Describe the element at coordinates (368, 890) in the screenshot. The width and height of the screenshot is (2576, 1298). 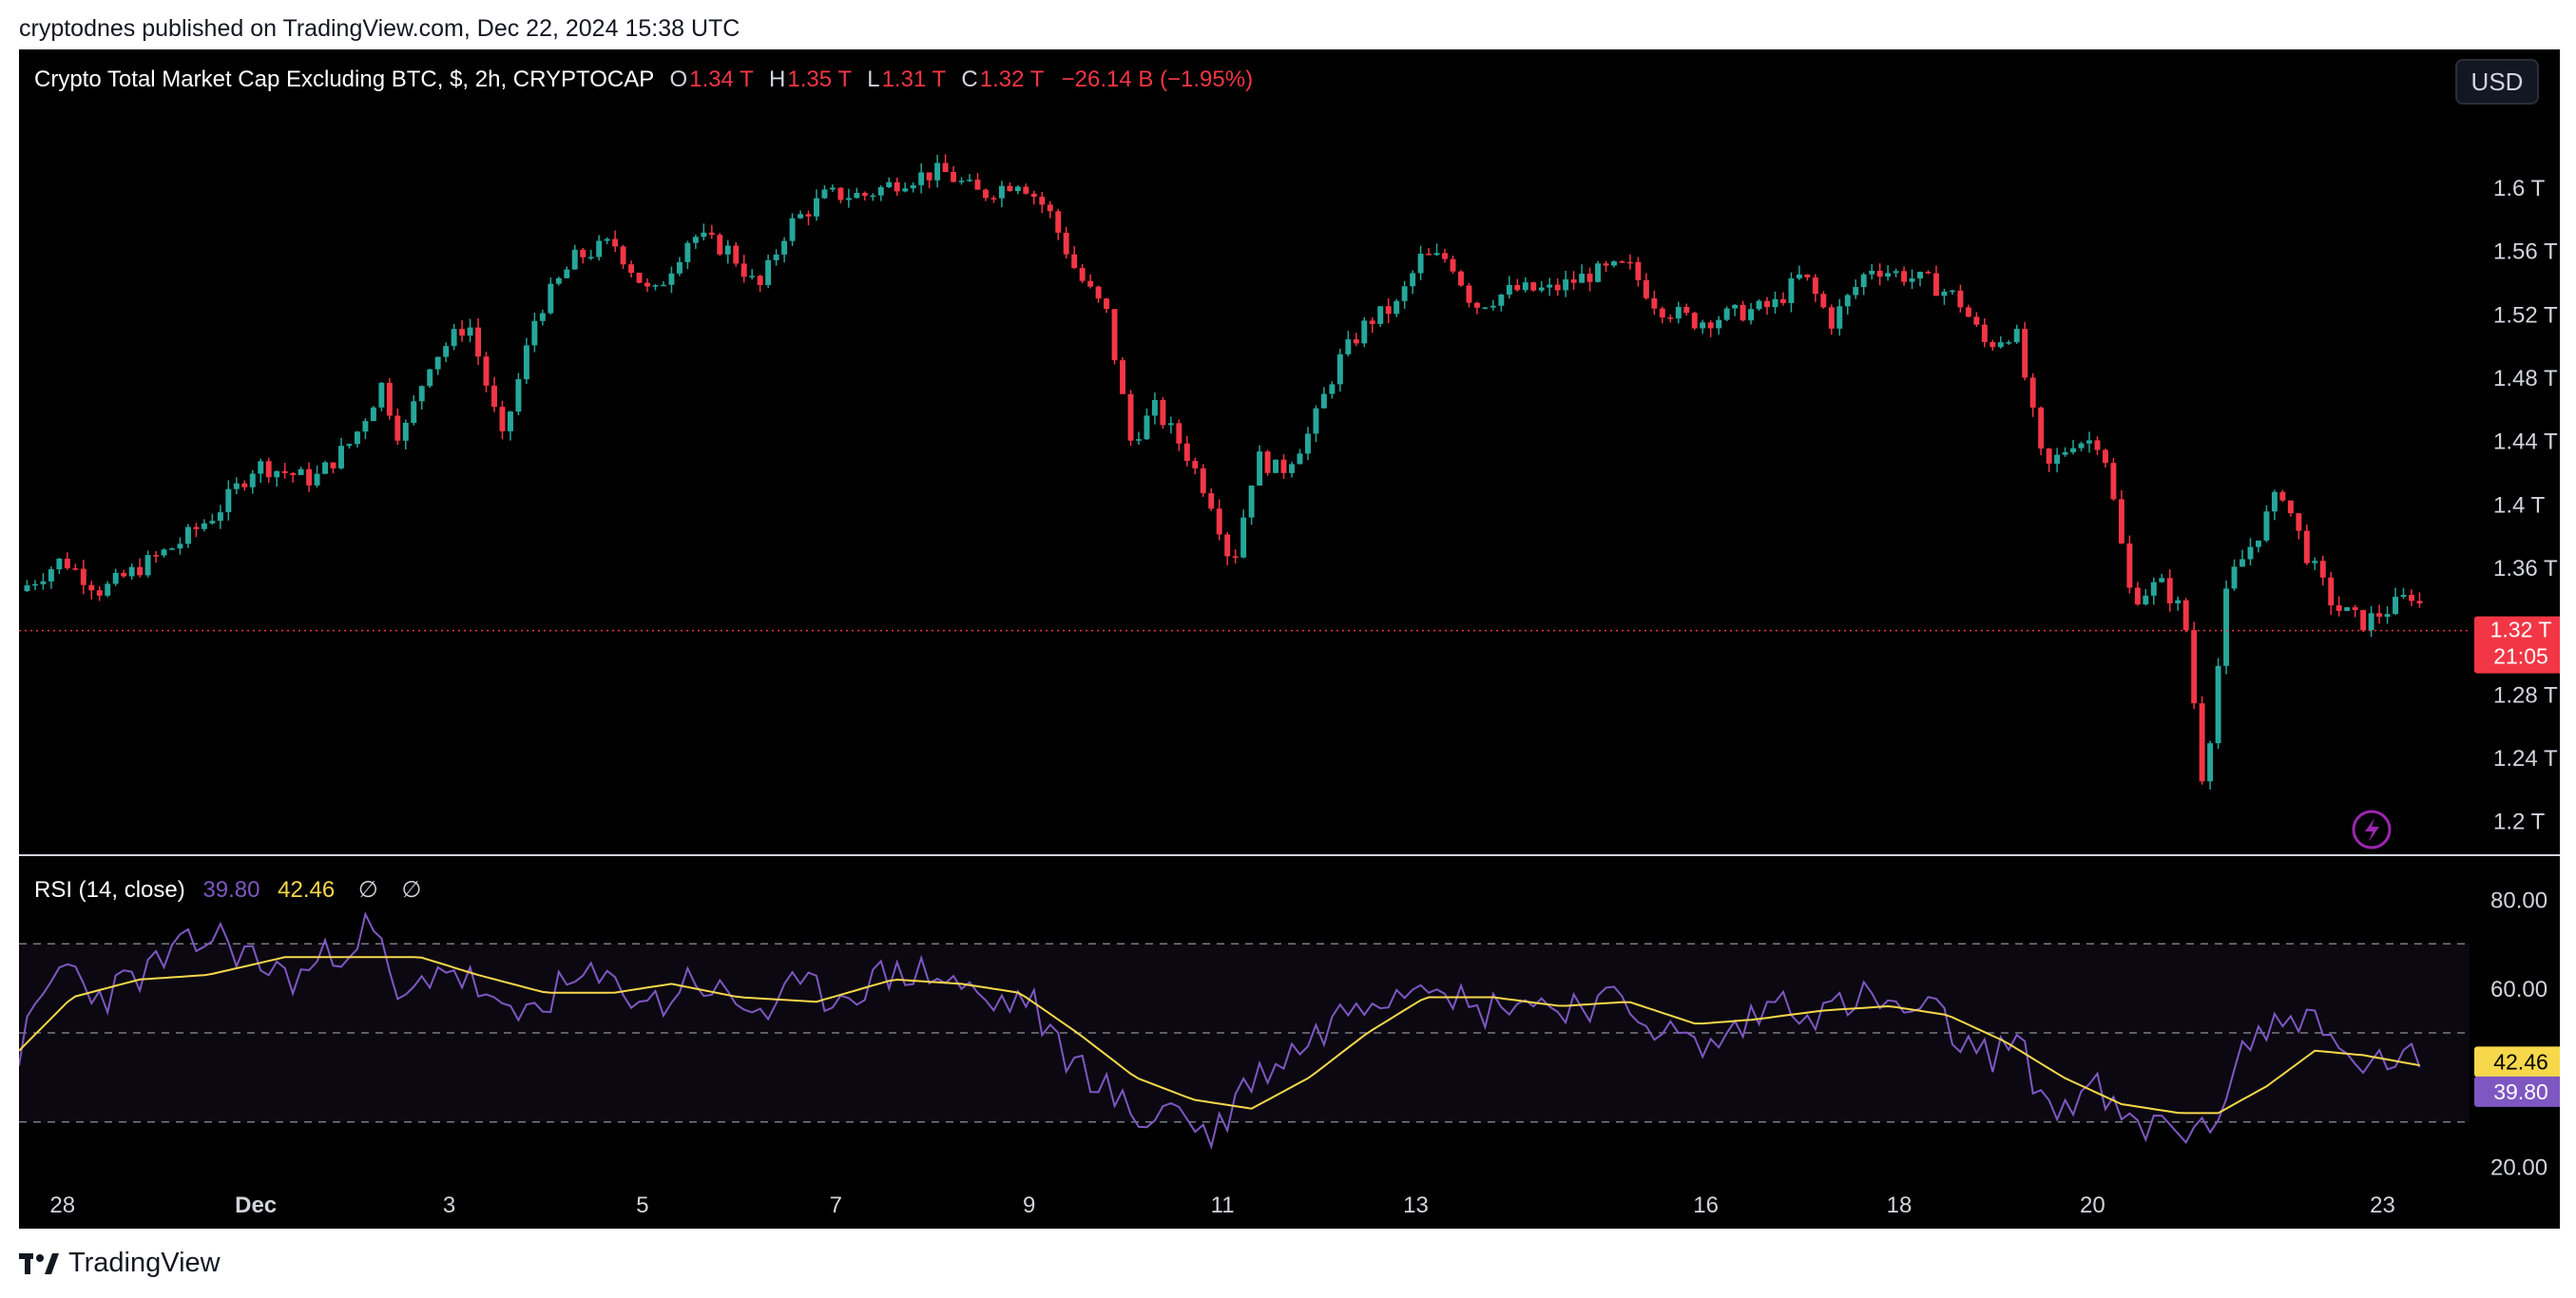
I see `rsi-extra-1: ∅` at that location.